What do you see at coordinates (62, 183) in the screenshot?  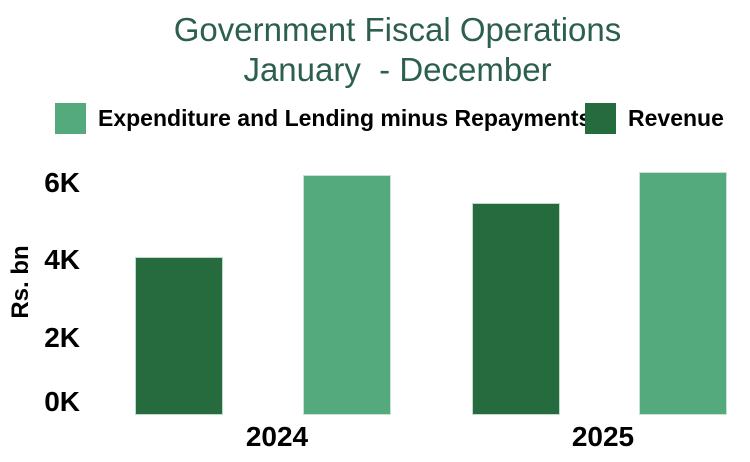 I see `y-tick-label-6K: 6K` at bounding box center [62, 183].